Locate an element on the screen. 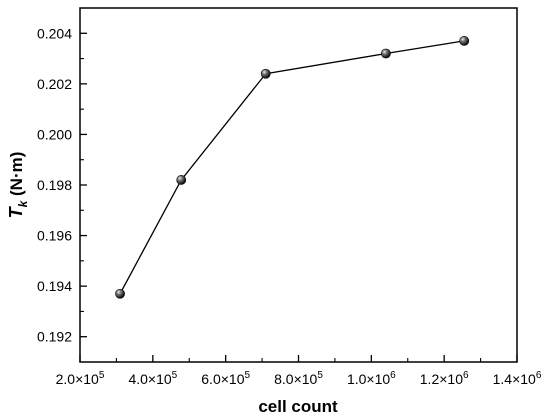  y-tick-label: 0.194 is located at coordinates (54, 286).